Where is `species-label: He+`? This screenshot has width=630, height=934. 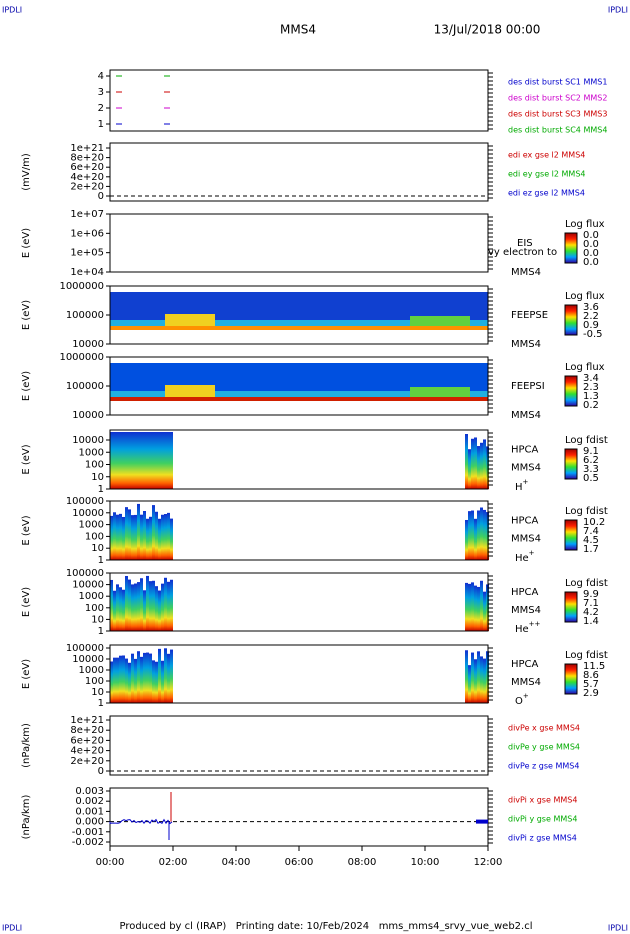
species-label: He+ is located at coordinates (525, 556).